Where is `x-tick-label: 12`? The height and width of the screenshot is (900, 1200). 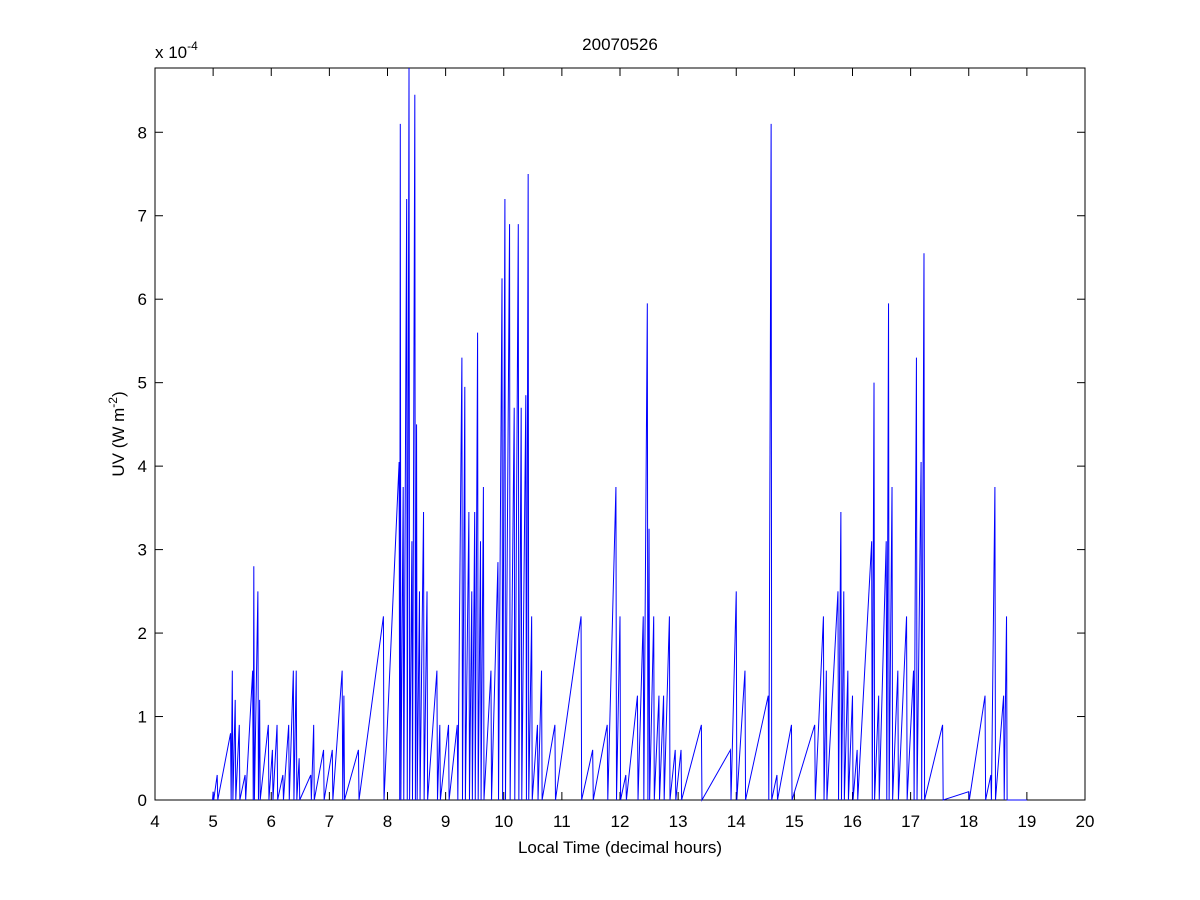 x-tick-label: 12 is located at coordinates (620, 821).